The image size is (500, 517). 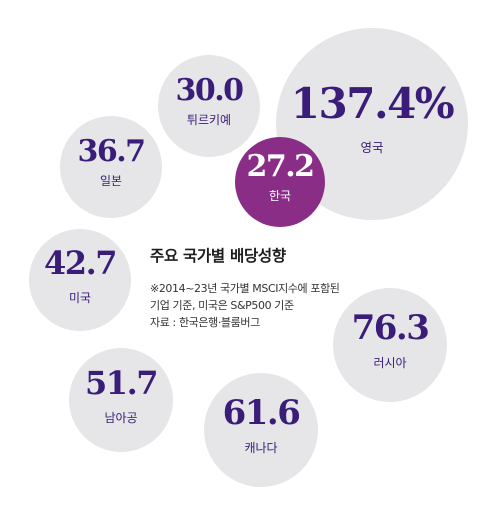 What do you see at coordinates (205, 322) in the screenshot?
I see `source-line: 자료 : 한국은행·블룸버그` at bounding box center [205, 322].